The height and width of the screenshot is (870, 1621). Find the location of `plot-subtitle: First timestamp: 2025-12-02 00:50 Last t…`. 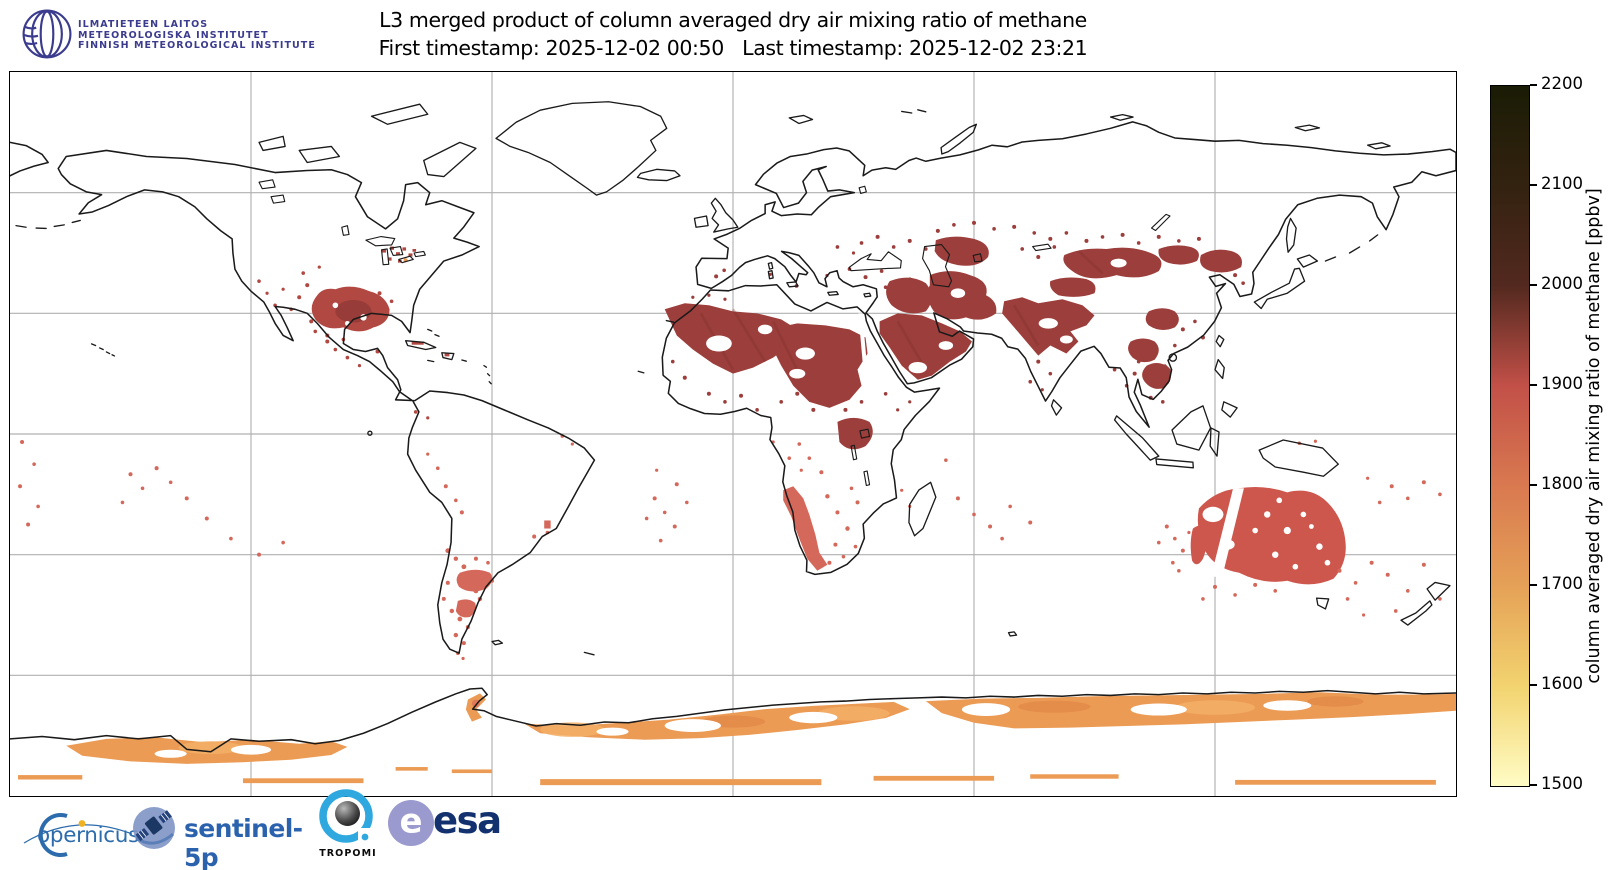

plot-subtitle: First timestamp: 2025-12-02 00:50 Last t… is located at coordinates (733, 48).